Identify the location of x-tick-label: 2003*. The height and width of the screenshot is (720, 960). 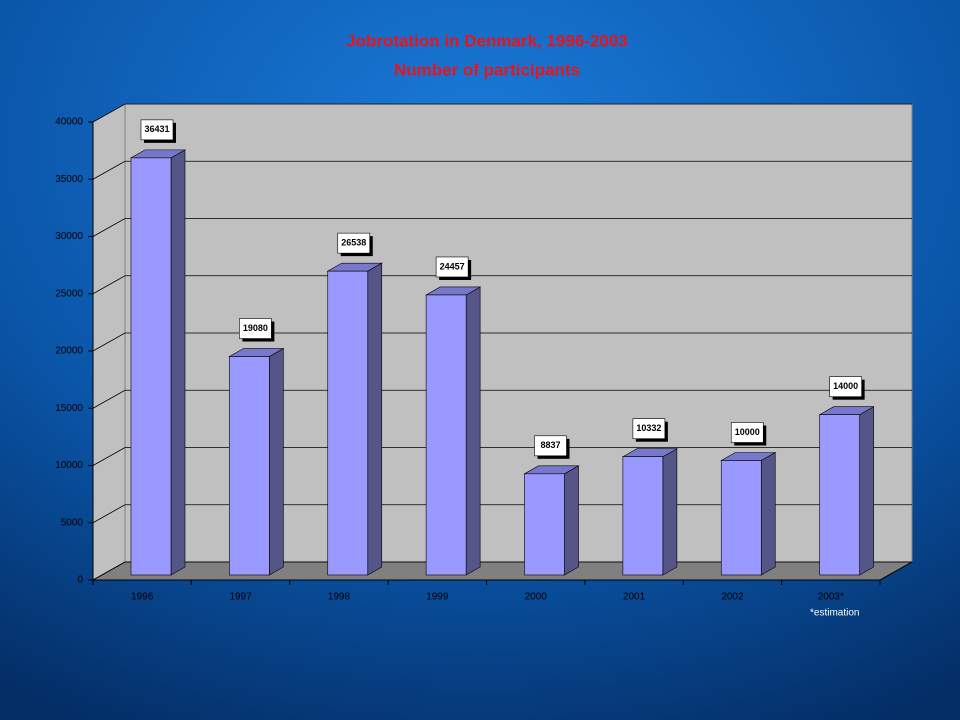
(831, 597).